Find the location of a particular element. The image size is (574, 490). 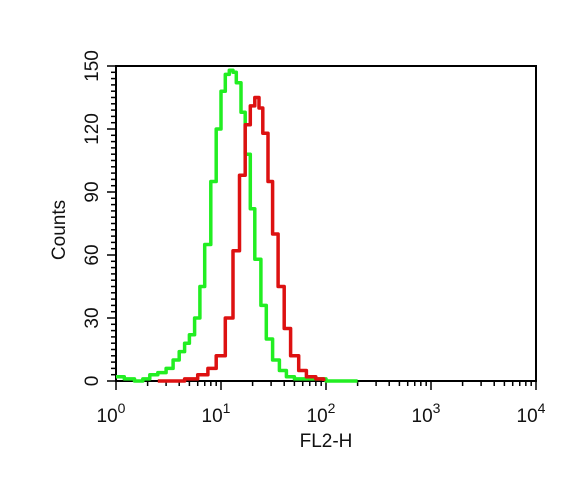

y-tick-label: 150 is located at coordinates (92, 66).